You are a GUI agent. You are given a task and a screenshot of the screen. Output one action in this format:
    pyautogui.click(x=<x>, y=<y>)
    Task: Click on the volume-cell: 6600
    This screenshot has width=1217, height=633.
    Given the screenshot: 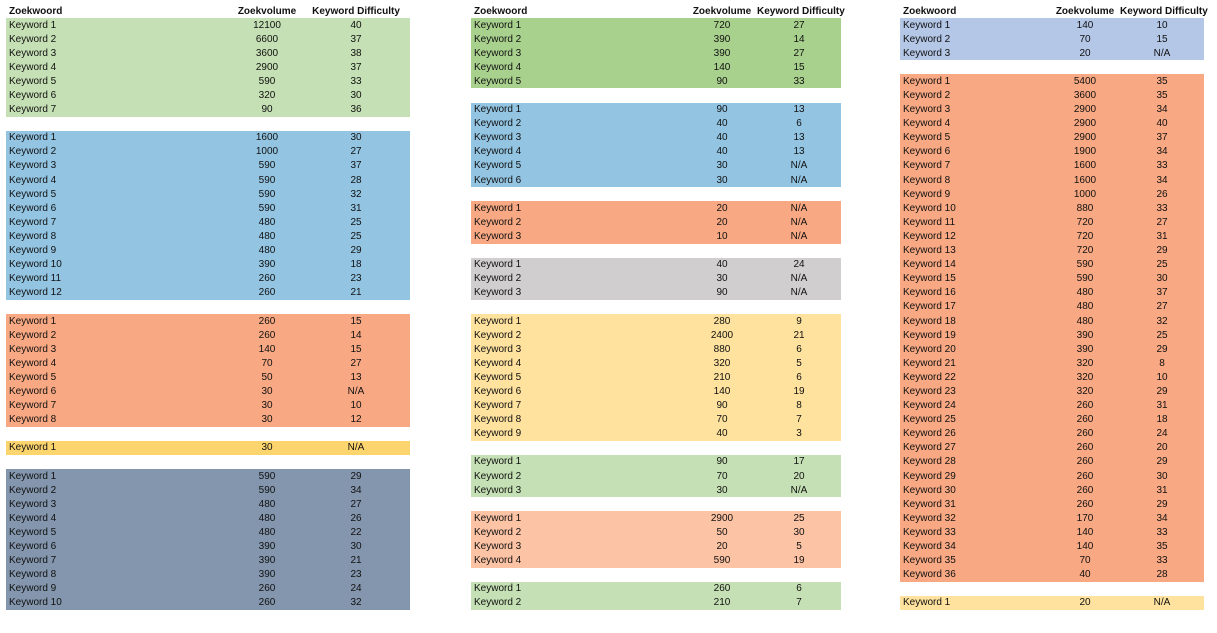 What is the action you would take?
    pyautogui.click(x=267, y=39)
    